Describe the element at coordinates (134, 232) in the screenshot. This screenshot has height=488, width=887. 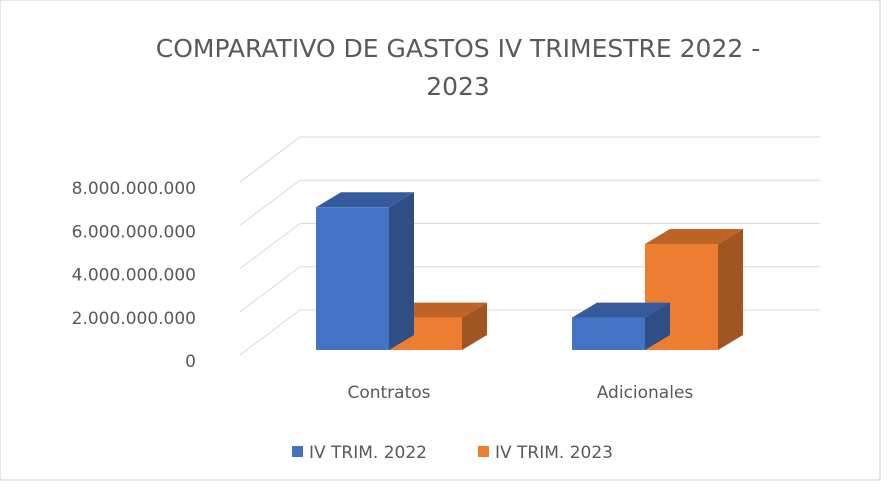
I see `y-tick-label: 6.000.000.000` at that location.